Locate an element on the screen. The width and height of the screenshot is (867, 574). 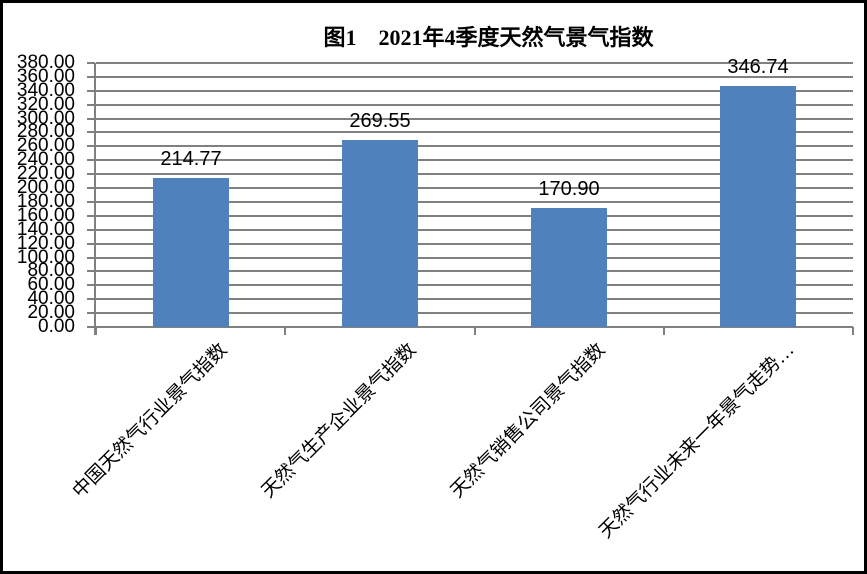
y-axis-label: 200.00 is located at coordinates (45, 187).